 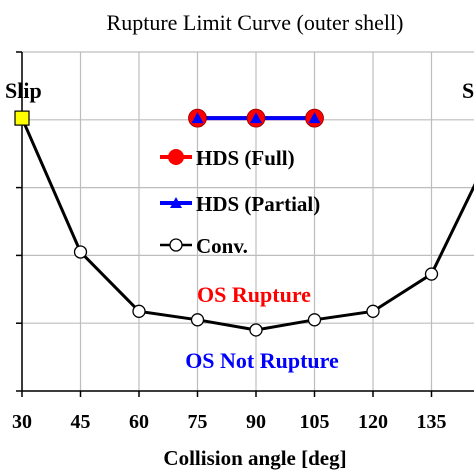 I want to click on slip-marker, so click(x=22, y=118).